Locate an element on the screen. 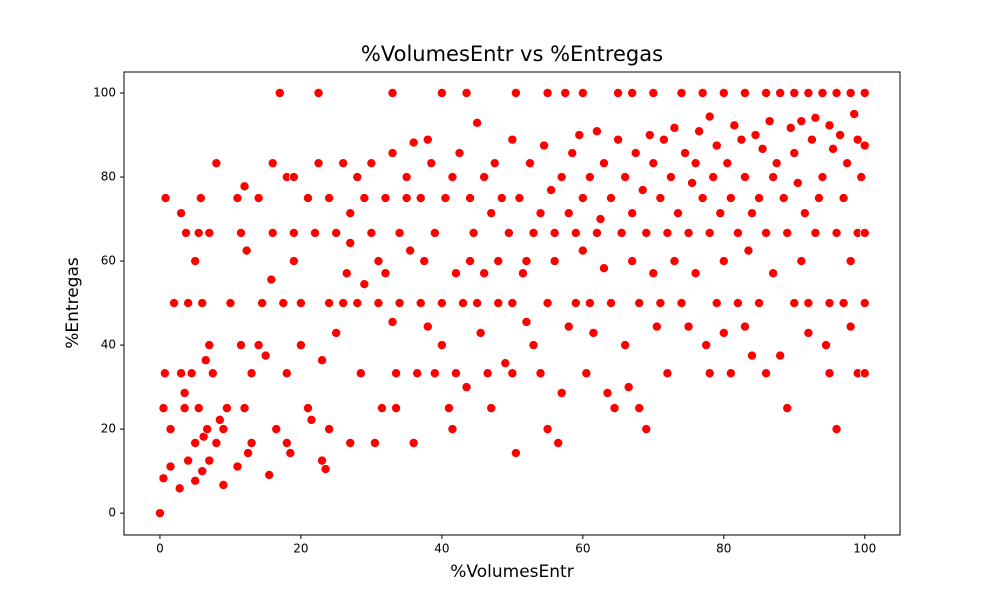  y-tick-label: 40 is located at coordinates (108, 345).